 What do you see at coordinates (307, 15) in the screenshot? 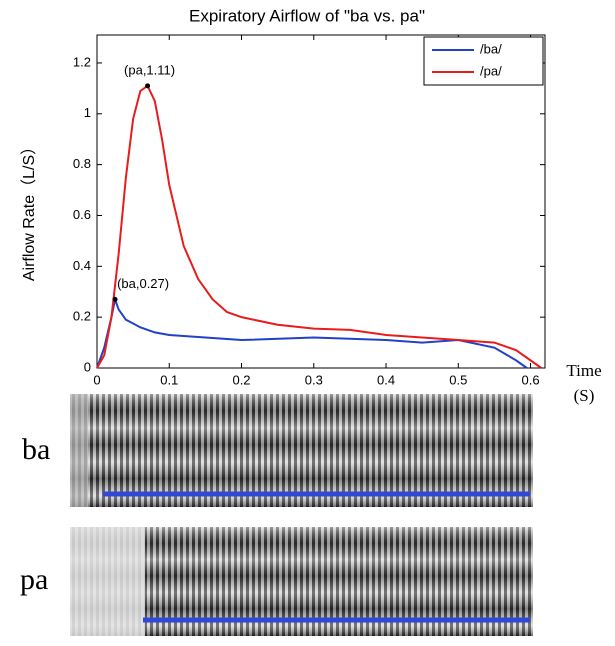
I see `chart-title: Expiratory Airflow of "ba vs. pa"` at bounding box center [307, 15].